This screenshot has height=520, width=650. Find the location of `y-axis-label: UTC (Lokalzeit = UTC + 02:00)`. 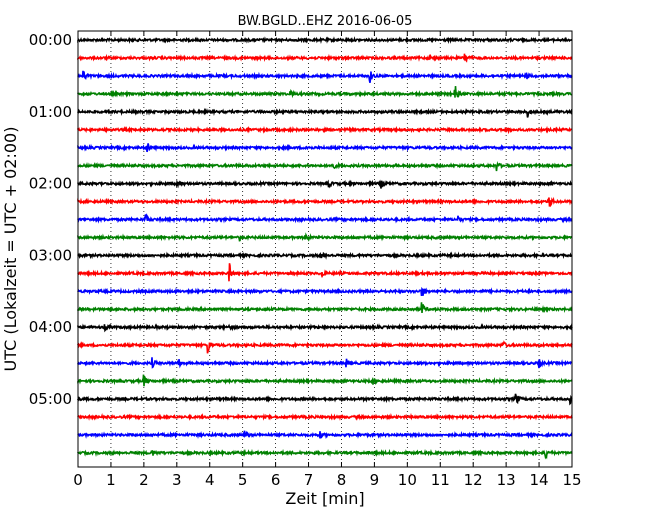

y-axis-label: UTC (Lokalzeit = UTC + 02:00) is located at coordinates (10, 249).